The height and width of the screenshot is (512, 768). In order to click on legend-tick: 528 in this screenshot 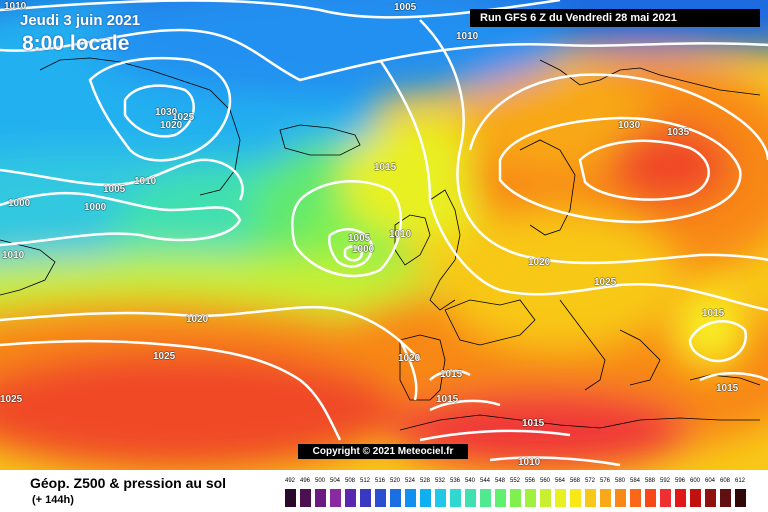, I will do `click(424, 481)`.